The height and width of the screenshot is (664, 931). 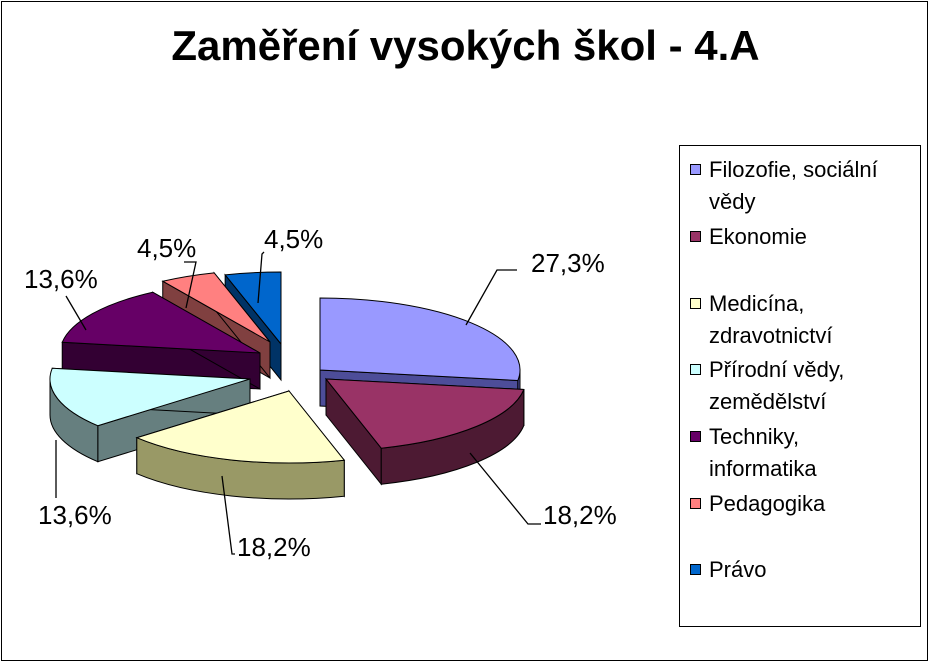 What do you see at coordinates (61, 279) in the screenshot?
I see `data-label-5: 13,6%` at bounding box center [61, 279].